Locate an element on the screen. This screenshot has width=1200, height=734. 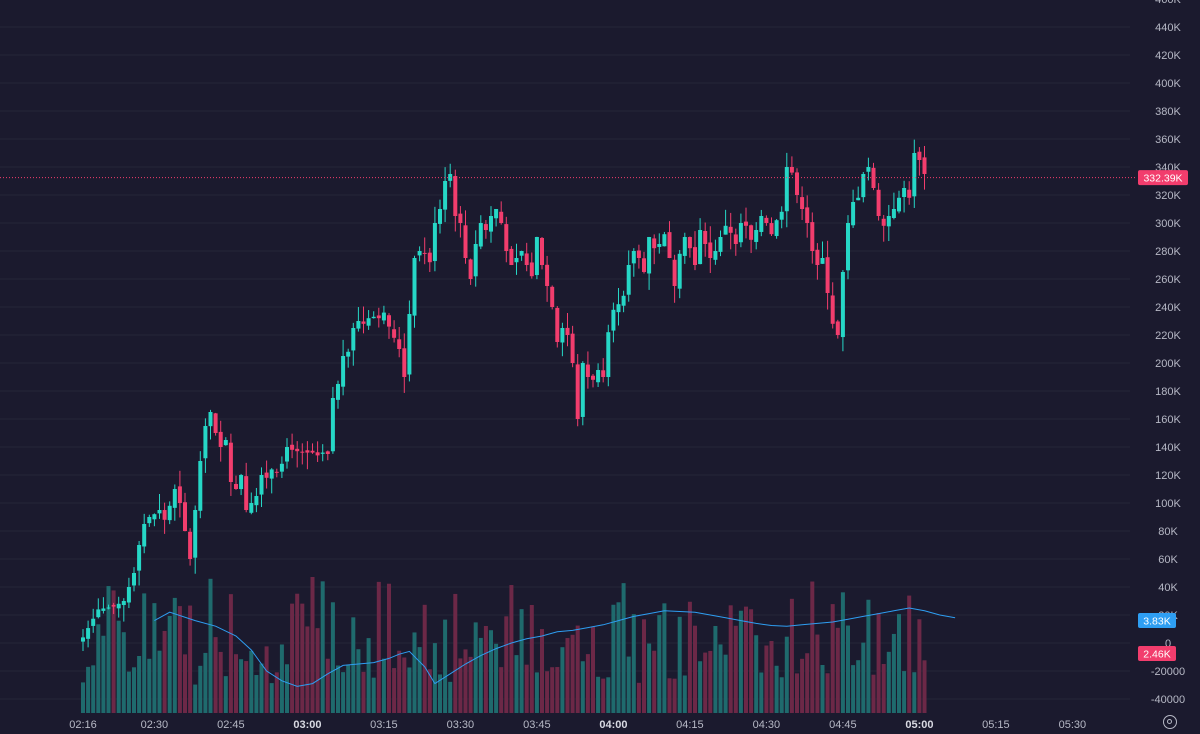
price-tick-label: 180K is located at coordinates (1168, 392).